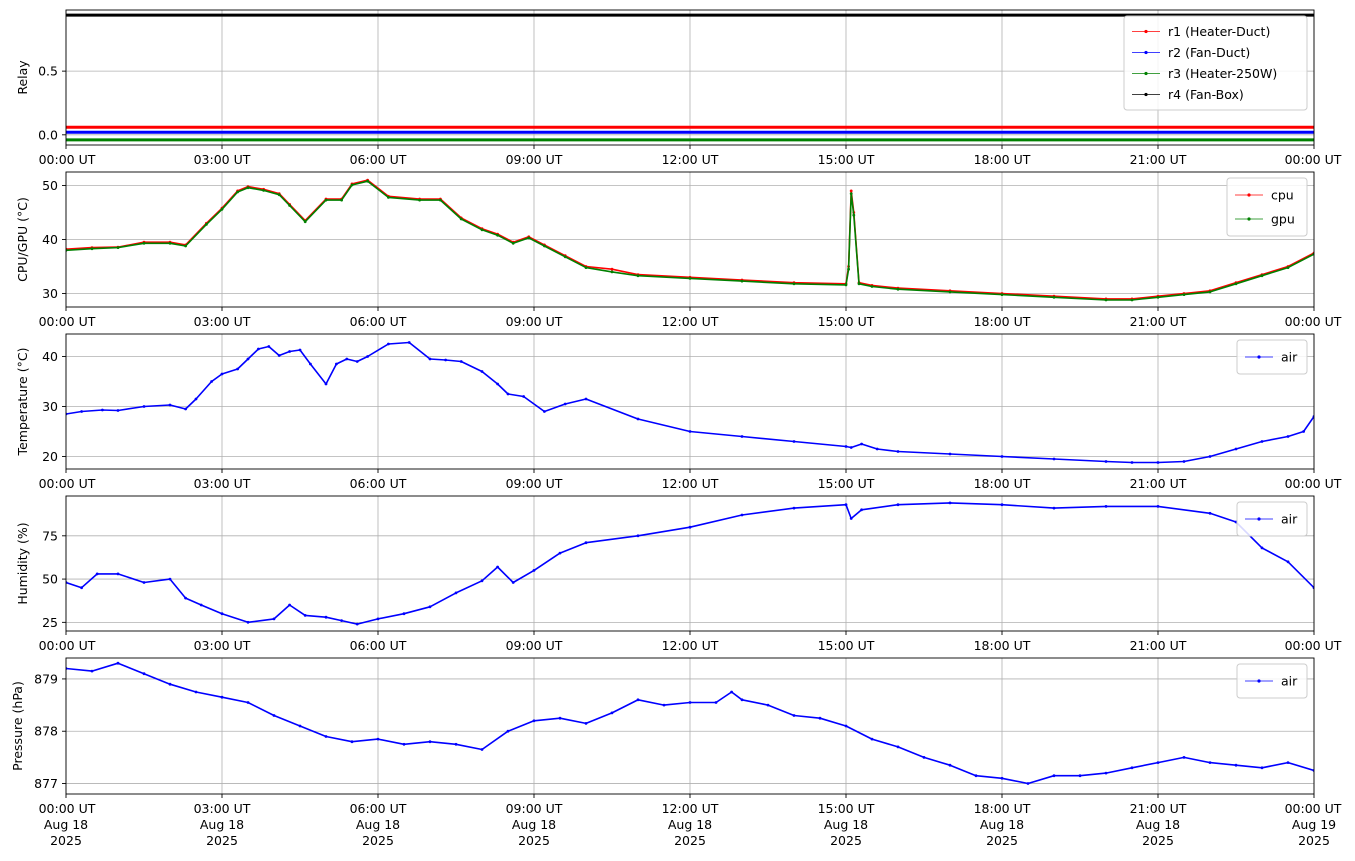 The height and width of the screenshot is (861, 1355). What do you see at coordinates (1272, 357) in the screenshot?
I see `legend: air` at bounding box center [1272, 357].